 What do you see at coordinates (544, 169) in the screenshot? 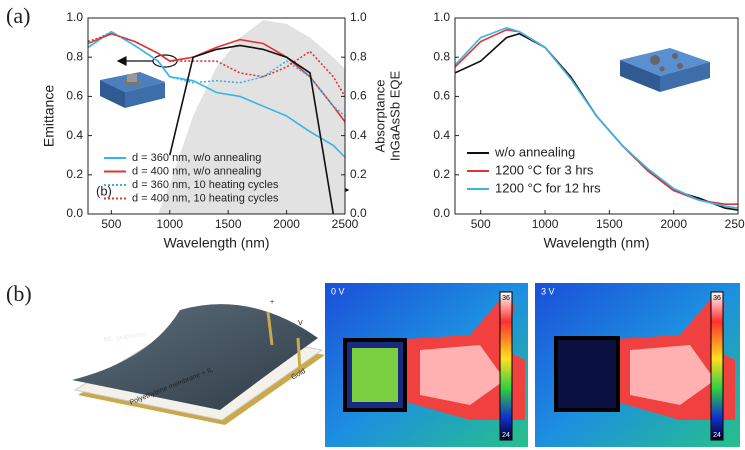
I see `legend-label: 1200 °C for 3 hrs` at bounding box center [544, 169].